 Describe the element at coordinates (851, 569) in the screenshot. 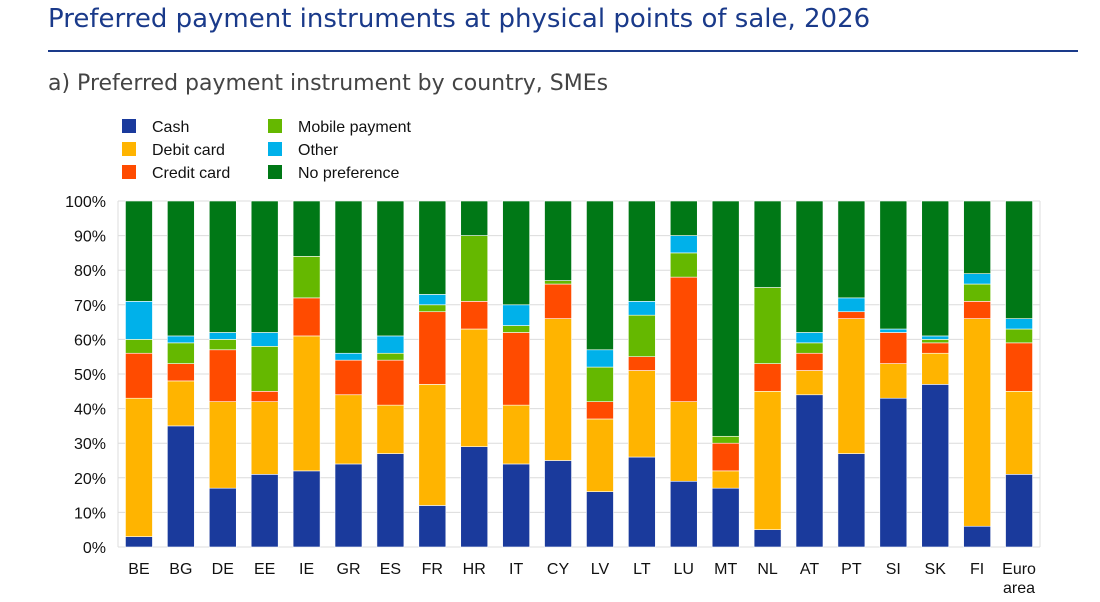

I see `x-tick-label: PT` at that location.